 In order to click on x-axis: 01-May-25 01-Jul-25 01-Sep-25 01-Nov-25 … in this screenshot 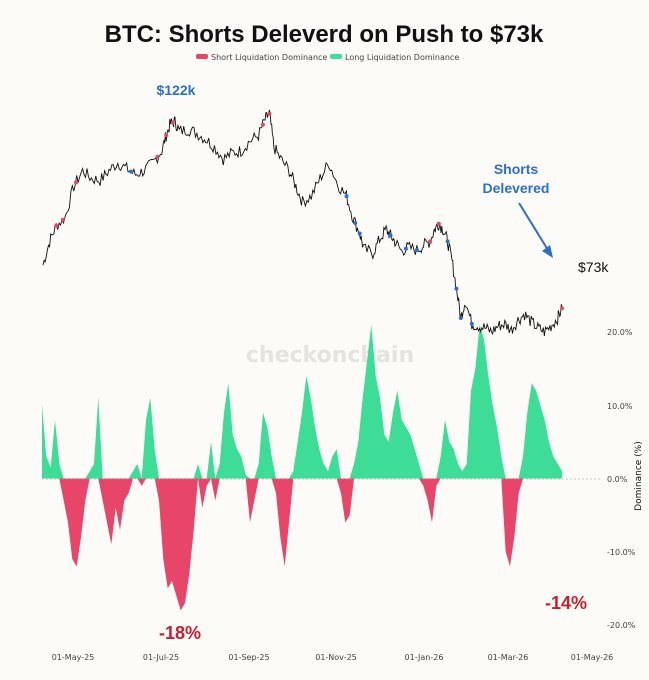, I will do `click(333, 657)`.